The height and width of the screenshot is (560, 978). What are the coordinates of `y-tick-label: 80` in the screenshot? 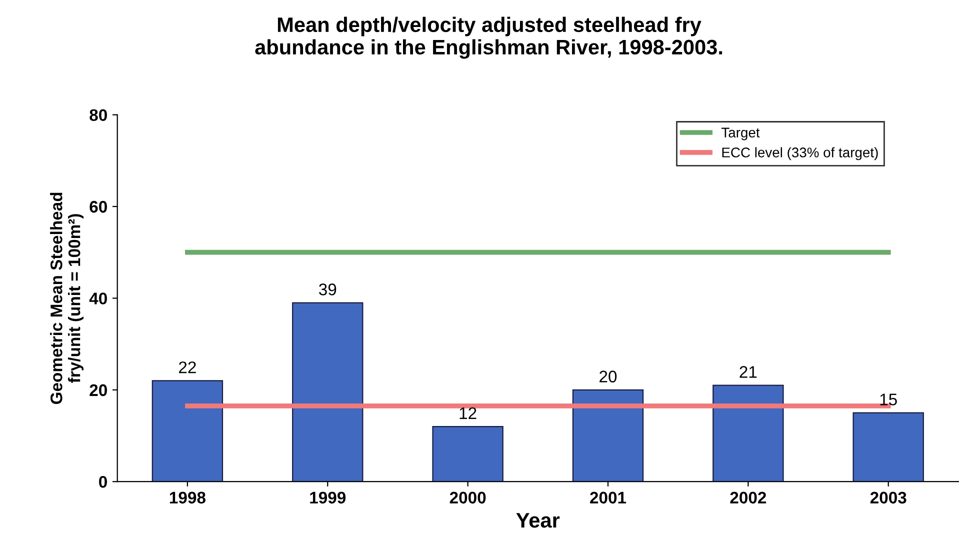 It's located at (98, 115).